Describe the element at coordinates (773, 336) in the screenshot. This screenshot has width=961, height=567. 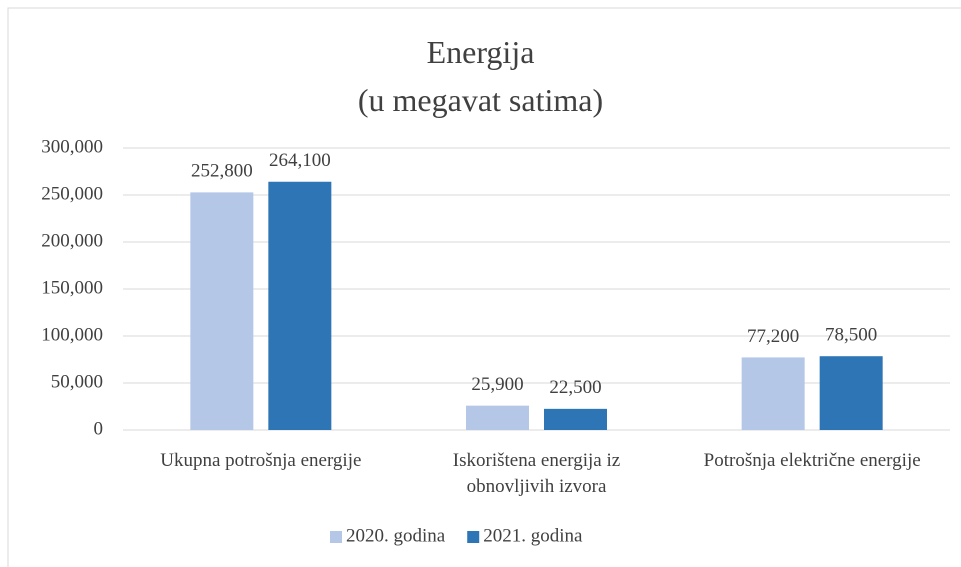
I see `data-label: 77,200` at that location.